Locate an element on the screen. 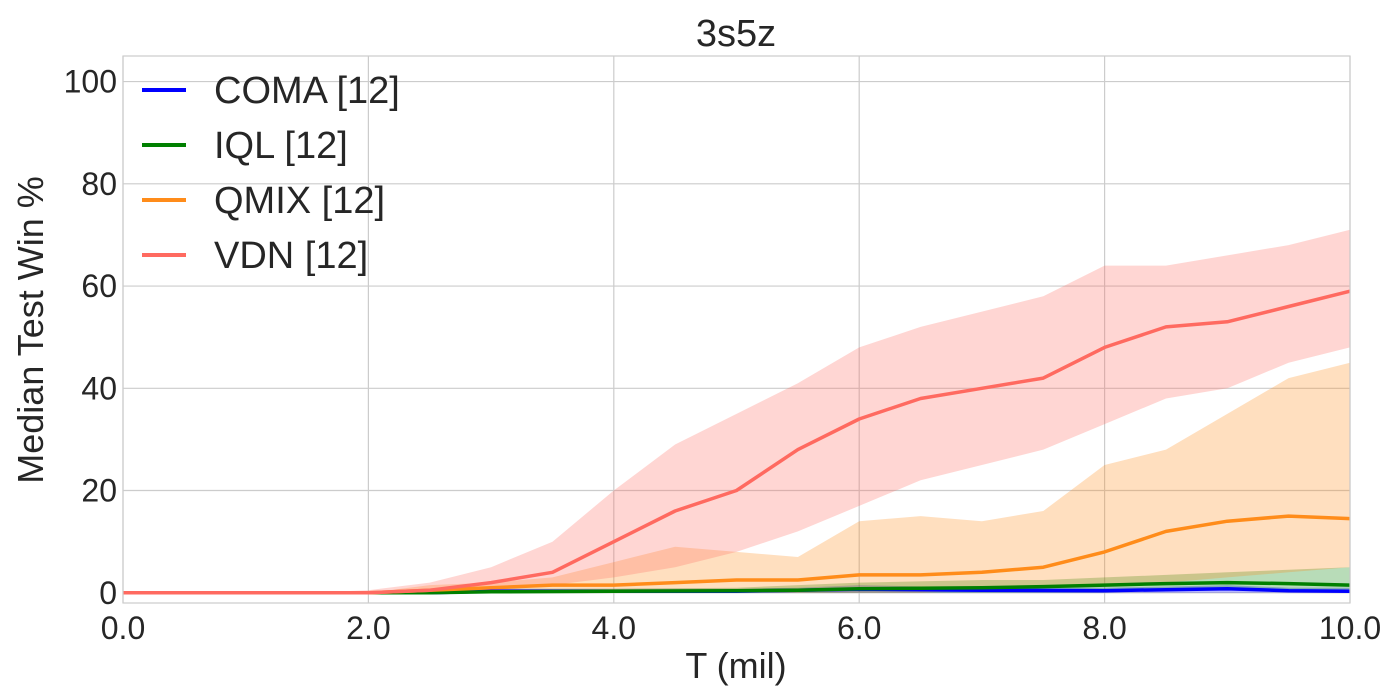  y-axis-label: Median Test Win % is located at coordinates (30, 329).